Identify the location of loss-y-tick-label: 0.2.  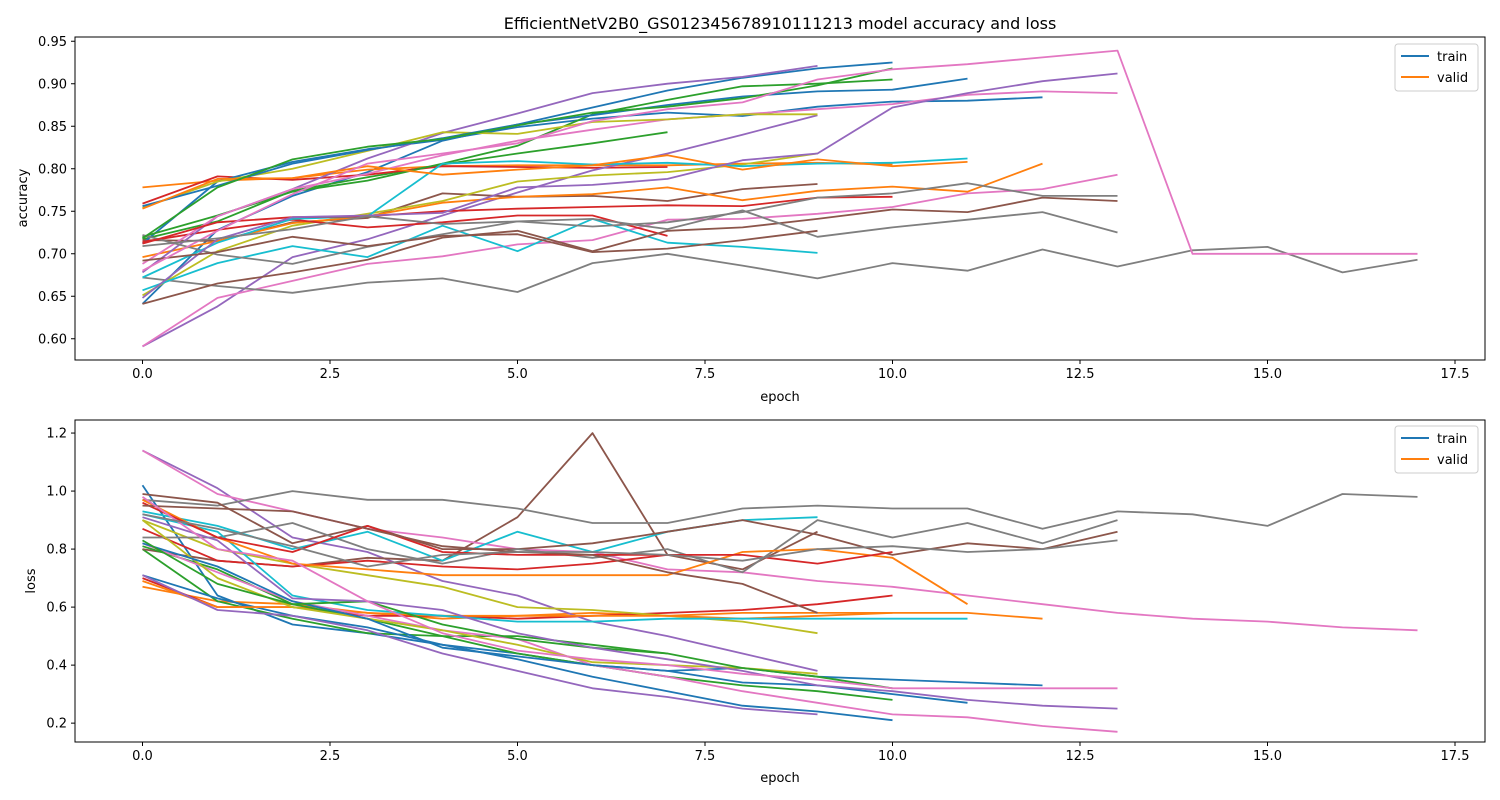
(56, 724).